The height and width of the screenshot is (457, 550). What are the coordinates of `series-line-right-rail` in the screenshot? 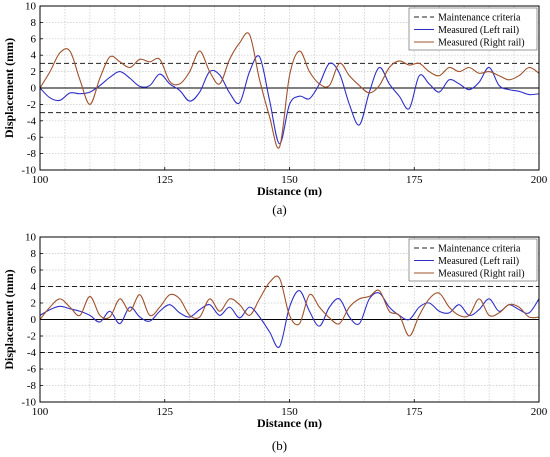 It's located at (289, 306).